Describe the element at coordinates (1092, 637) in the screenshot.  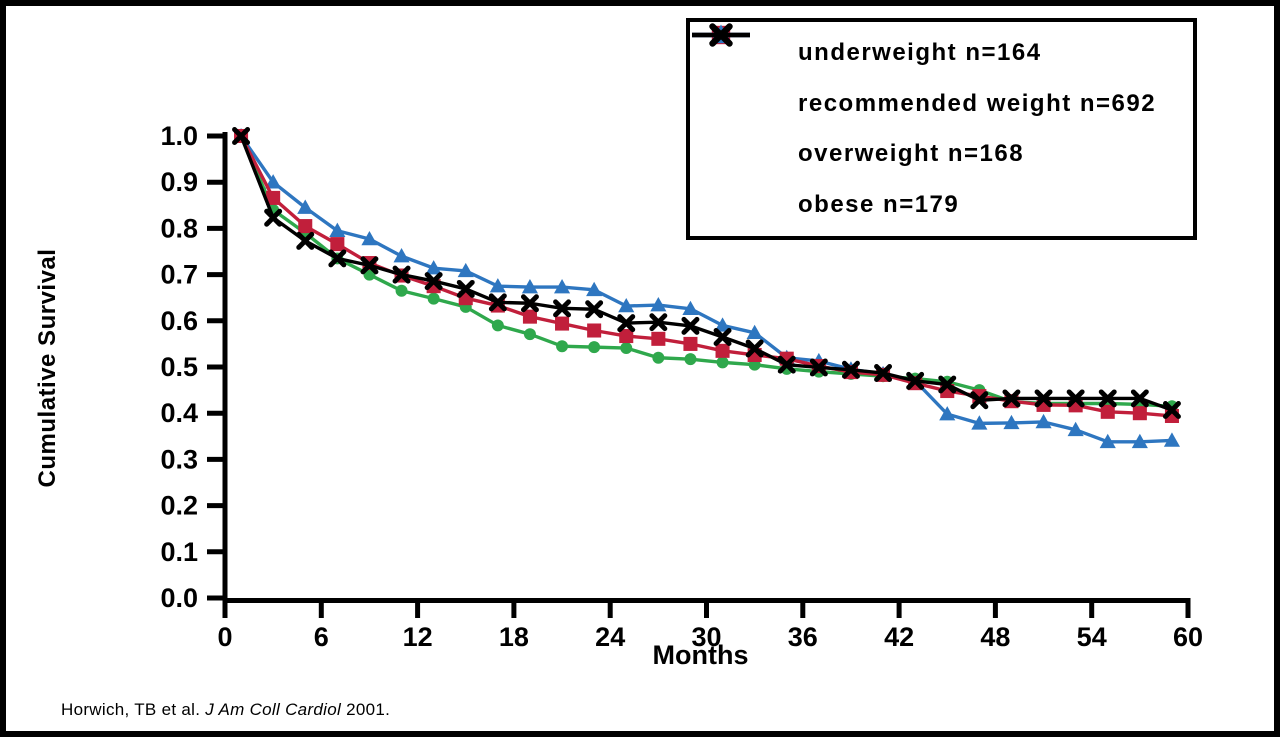
I see `x-tick-label: 54` at that location.